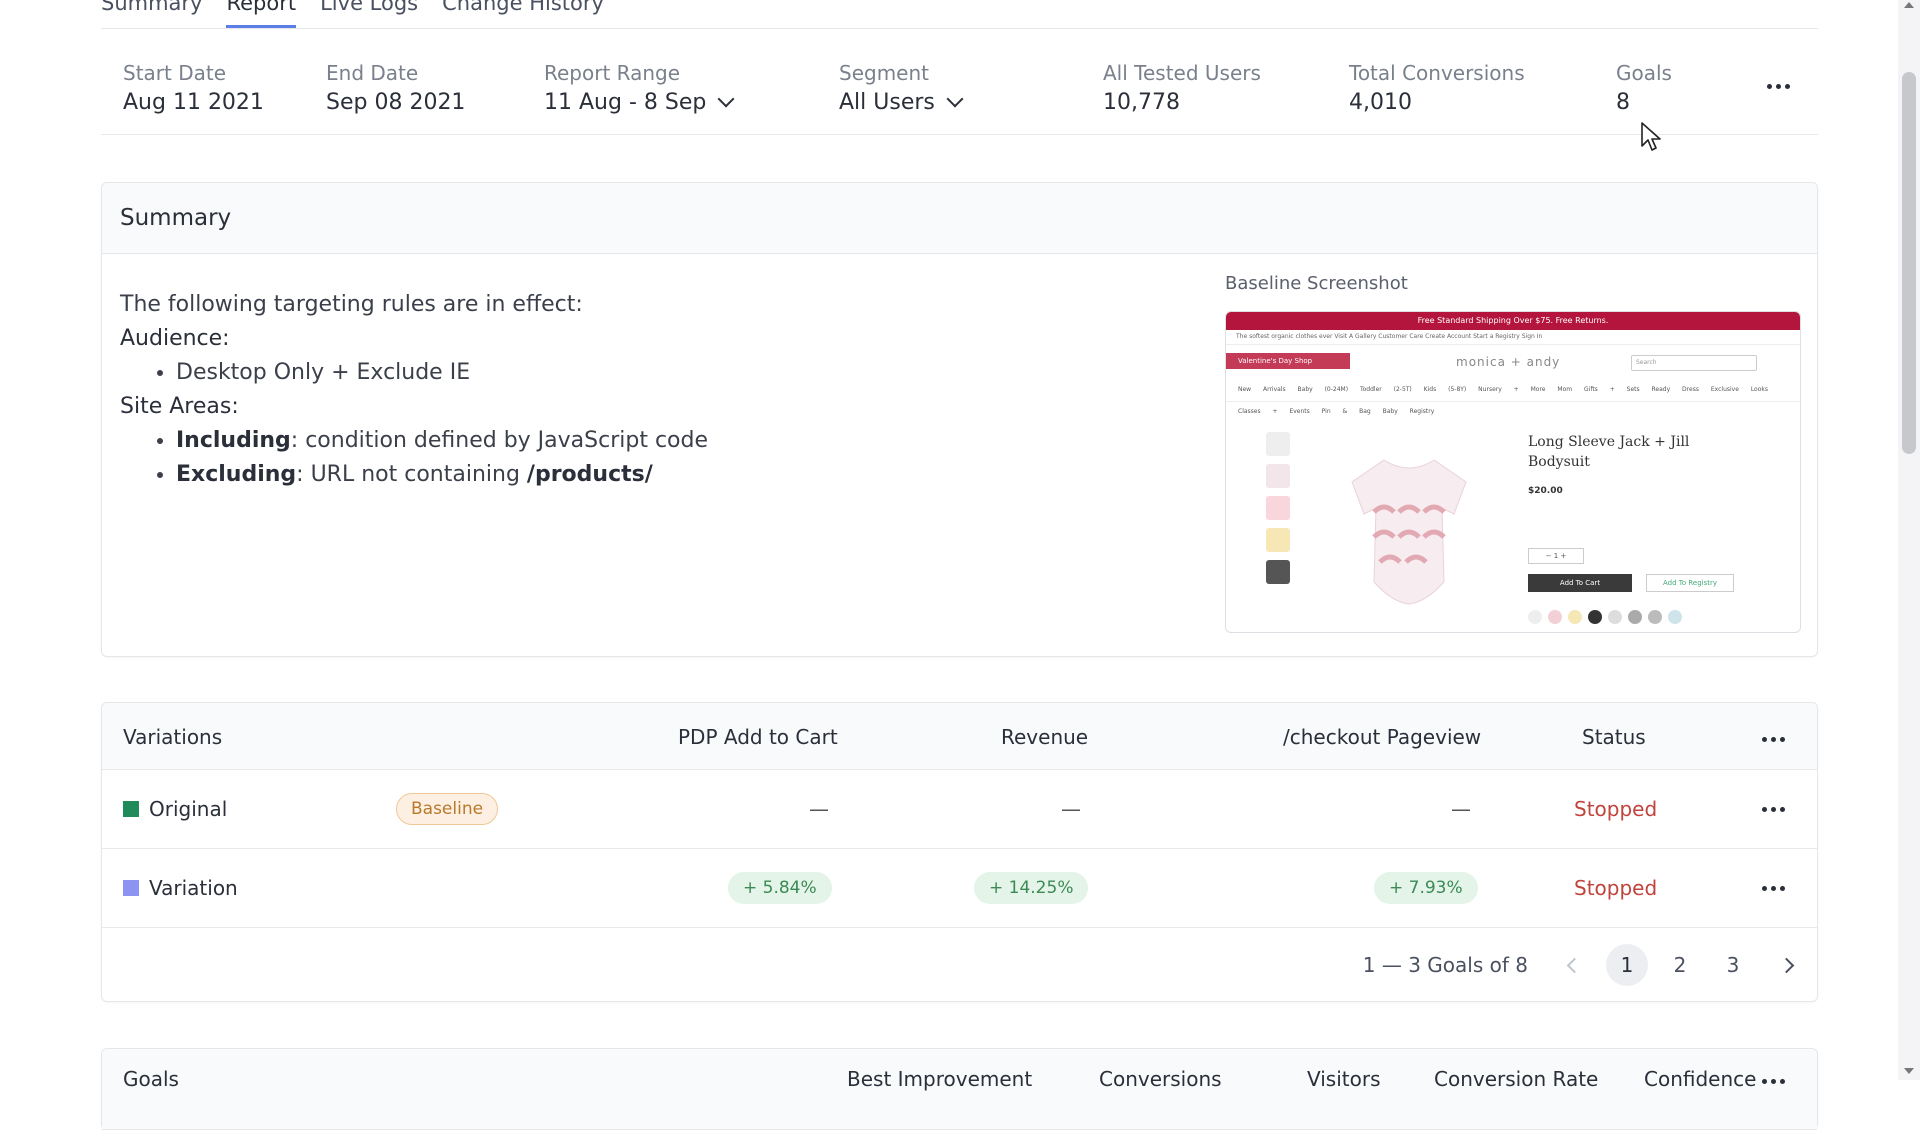  I want to click on chevron-left-icon, so click(1574, 965).